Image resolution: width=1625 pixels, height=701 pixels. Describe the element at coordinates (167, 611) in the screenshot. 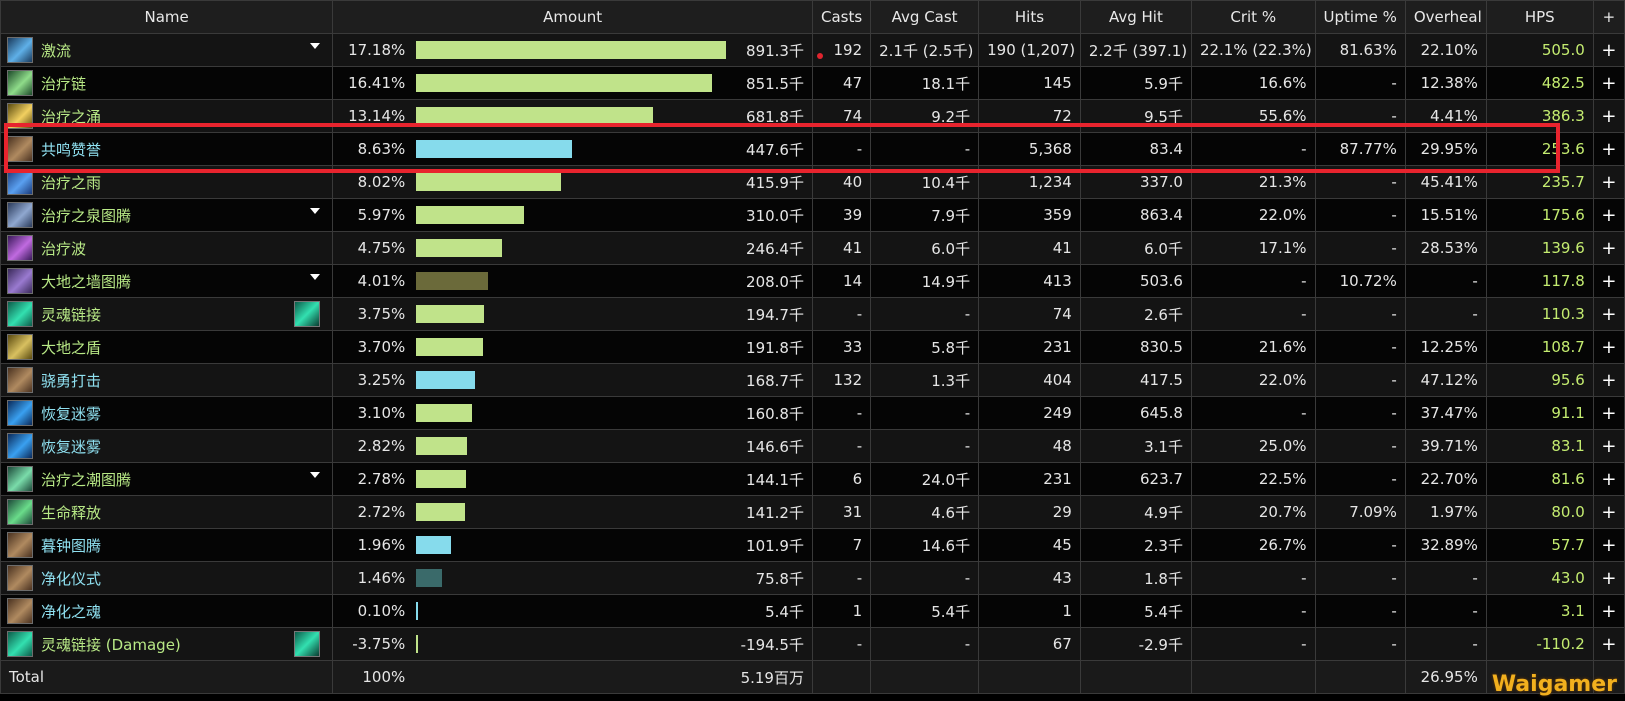

I see `spell-name-cell: 净化之魂` at that location.